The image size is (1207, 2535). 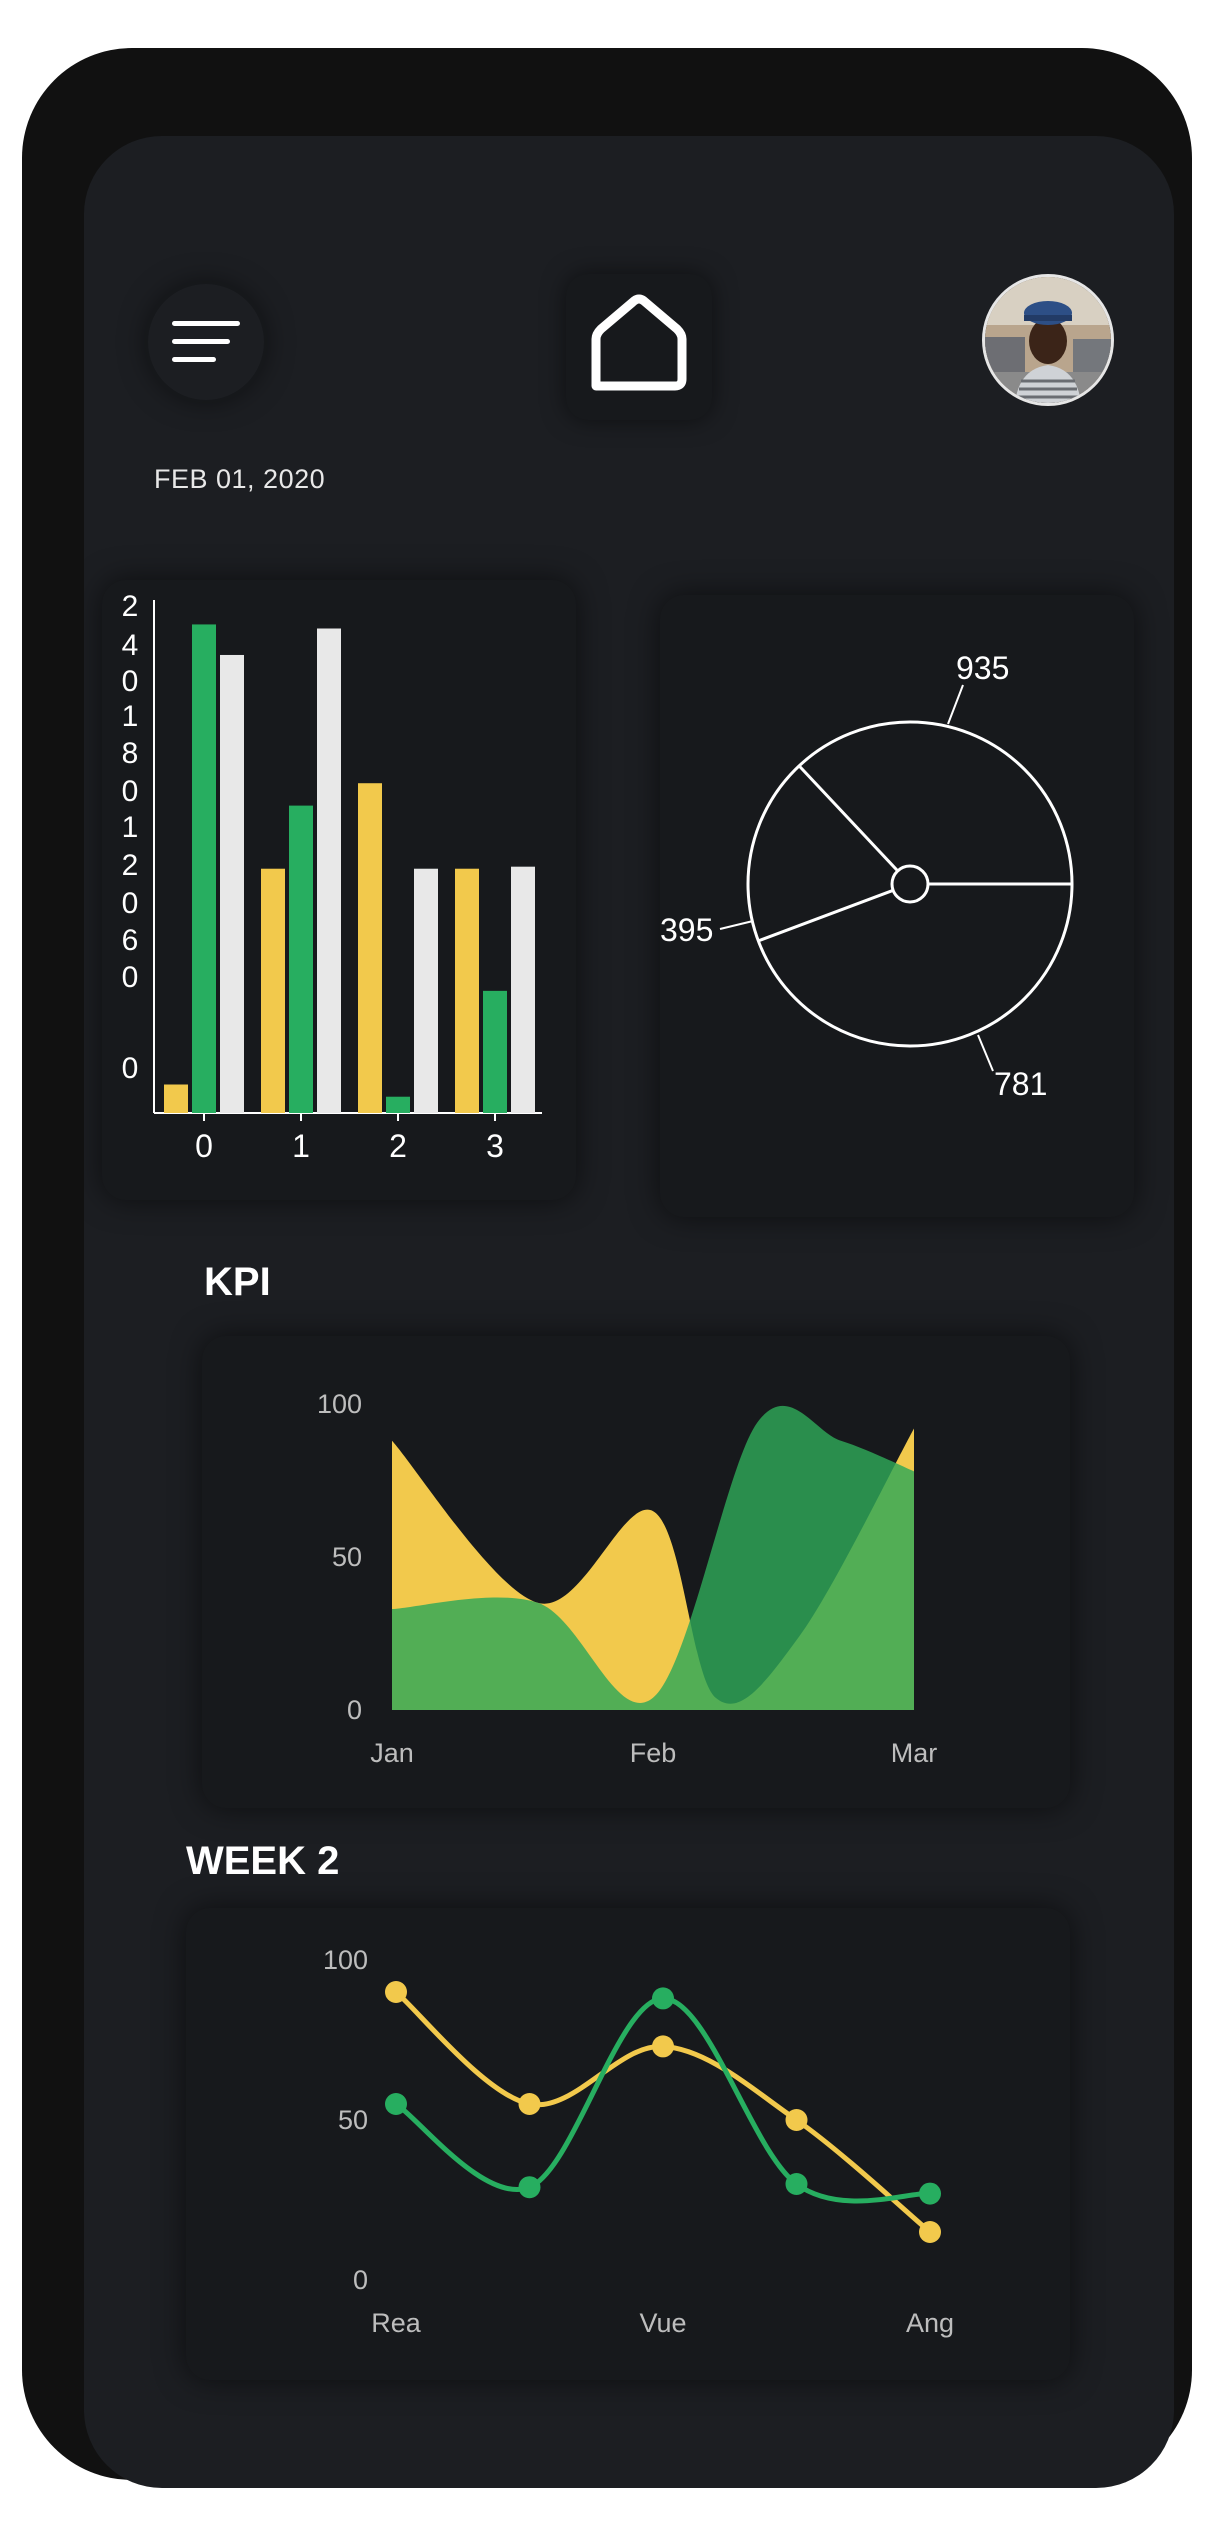 I want to click on menu-button, so click(x=206, y=342).